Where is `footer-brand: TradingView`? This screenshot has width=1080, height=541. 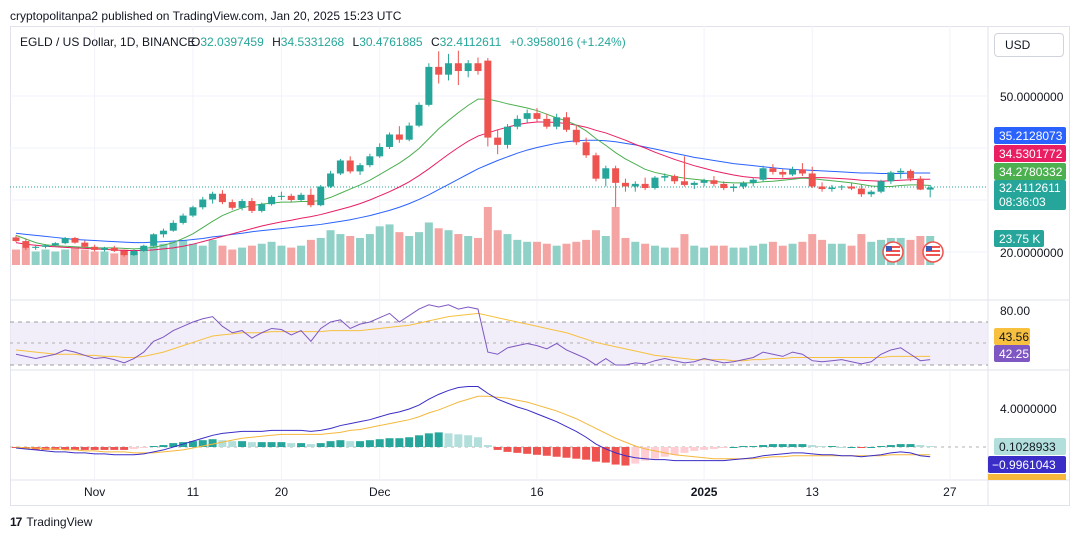 footer-brand: TradingView is located at coordinates (59, 522).